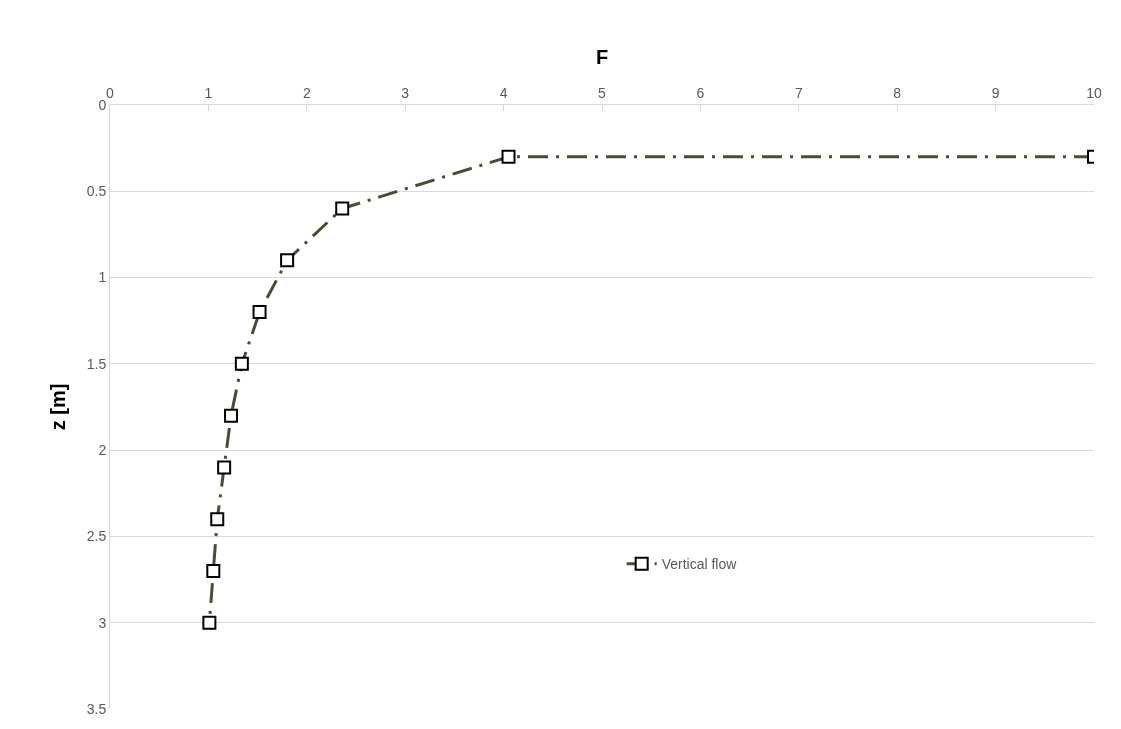 The image size is (1121, 729). I want to click on x-tick-label: 9, so click(995, 93).